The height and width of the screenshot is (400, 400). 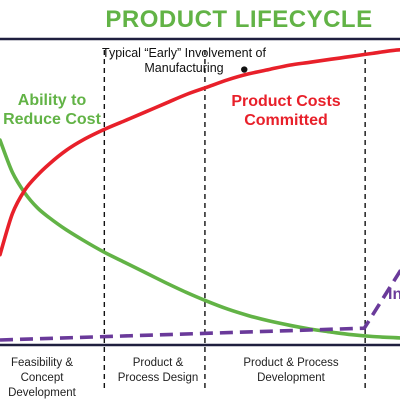 What do you see at coordinates (291, 363) in the screenshot?
I see `phase-3-line-1: Product & Process` at bounding box center [291, 363].